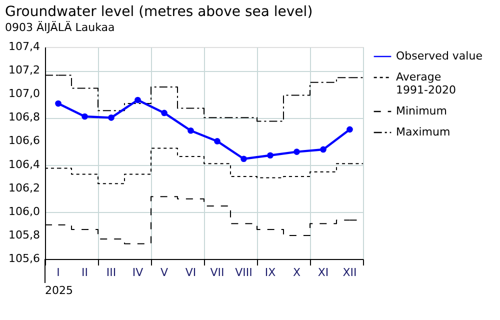 The height and width of the screenshot is (320, 500). What do you see at coordinates (323, 272) in the screenshot?
I see `x-tick-label: XI` at bounding box center [323, 272].